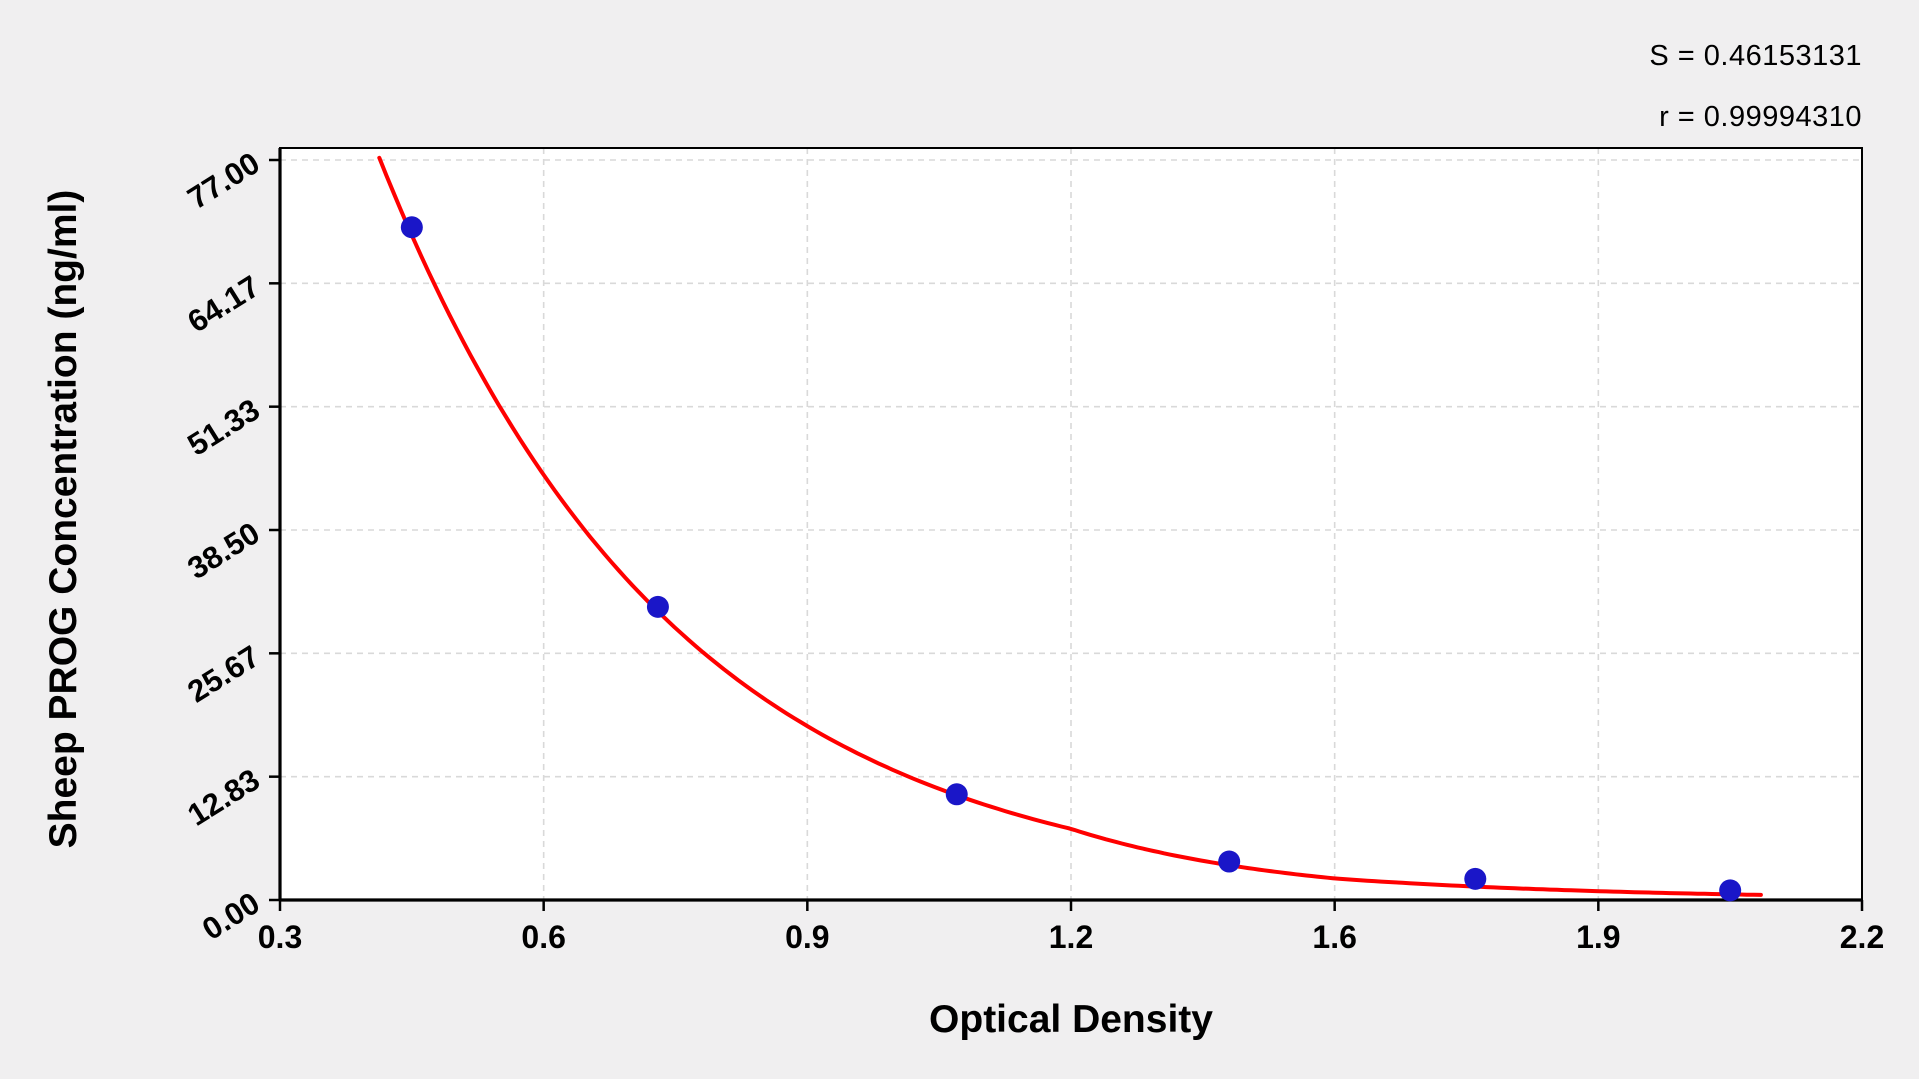 The height and width of the screenshot is (1079, 1919). Describe the element at coordinates (807, 937) in the screenshot. I see `x-tick-label: 0.9` at that location.